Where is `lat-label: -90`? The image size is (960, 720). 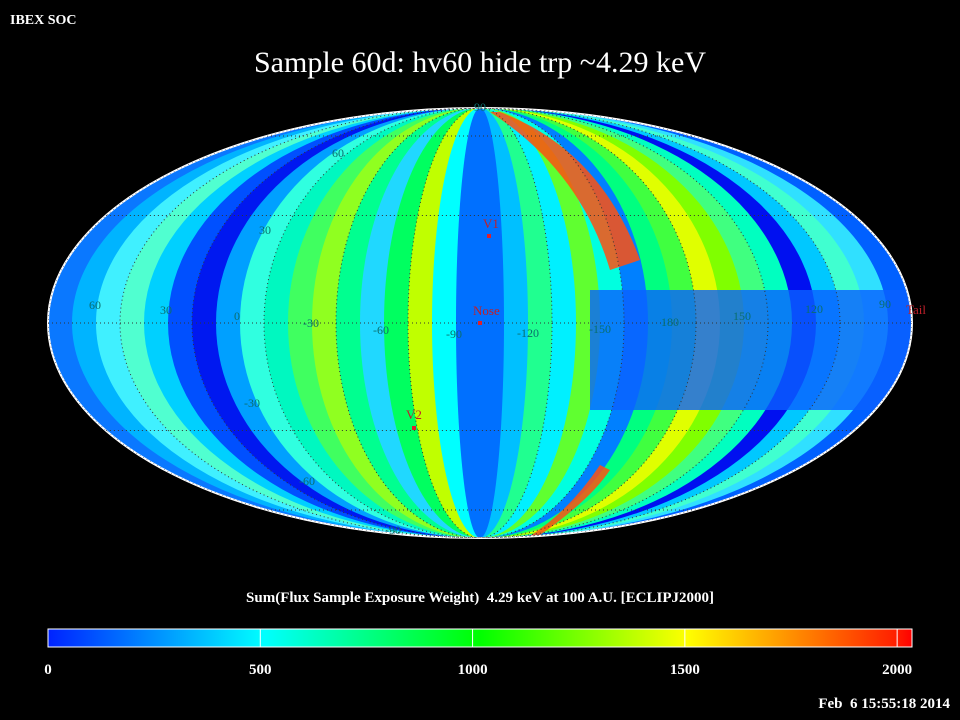 lat-label: -90 is located at coordinates (393, 530).